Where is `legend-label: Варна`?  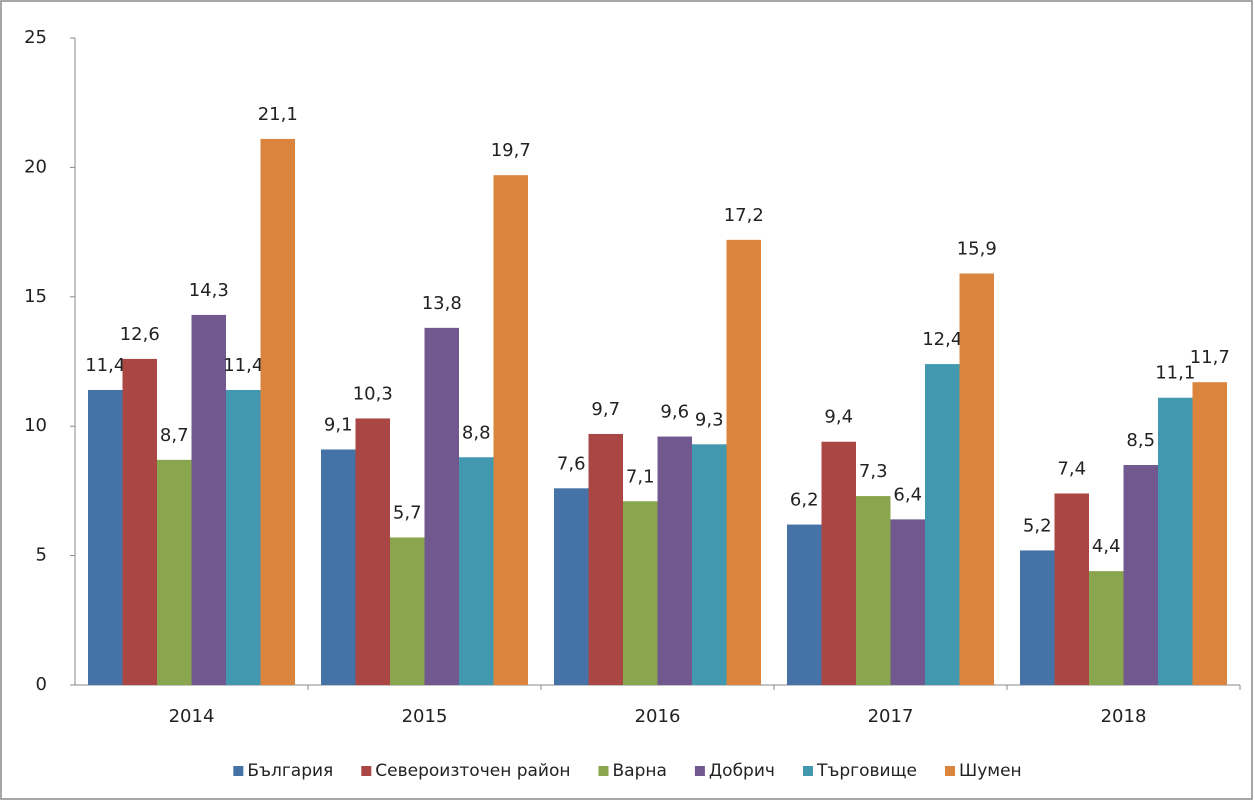 legend-label: Варна is located at coordinates (639, 771).